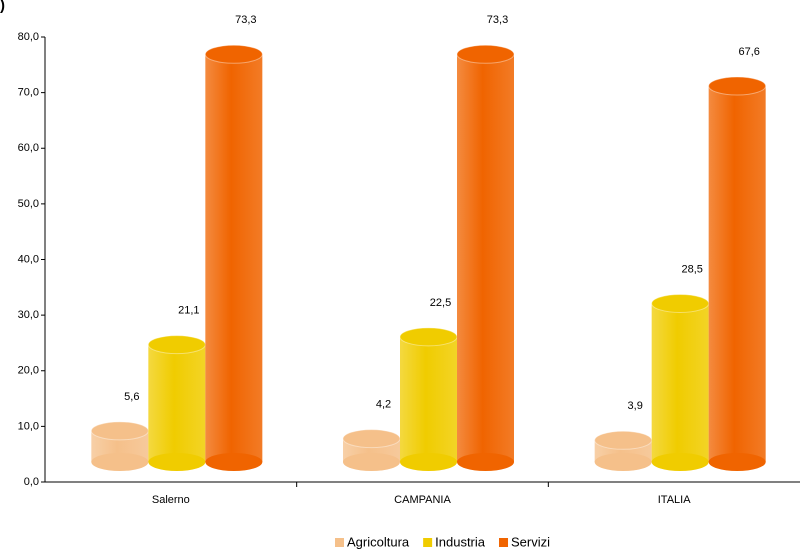 This screenshot has width=802, height=549. I want to click on value-label: 67,6, so click(748, 52).